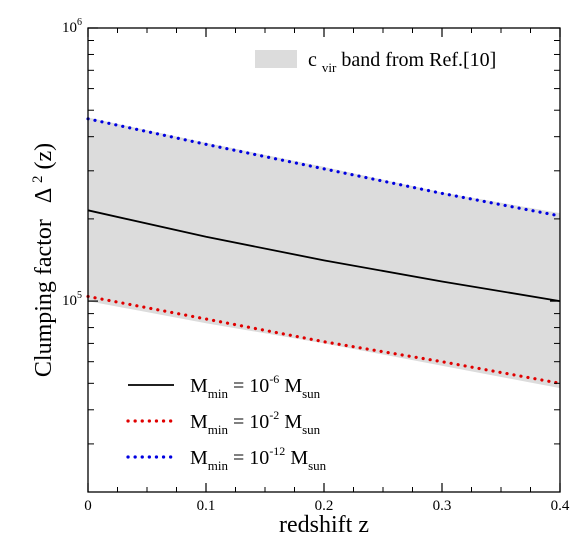  Describe the element at coordinates (206, 506) in the screenshot. I see `x-tick-label: 0.1` at that location.